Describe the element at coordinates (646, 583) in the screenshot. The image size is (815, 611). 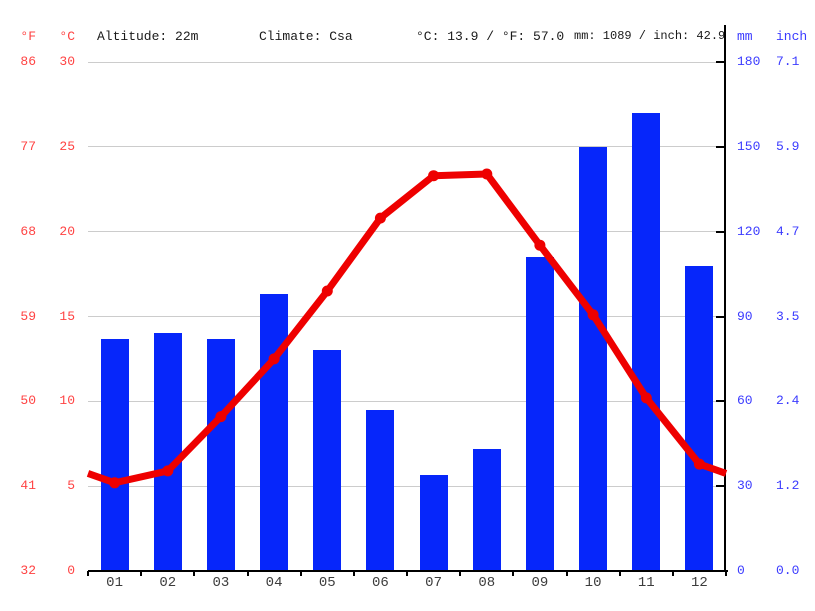
I see `month-label-11: 11` at that location.